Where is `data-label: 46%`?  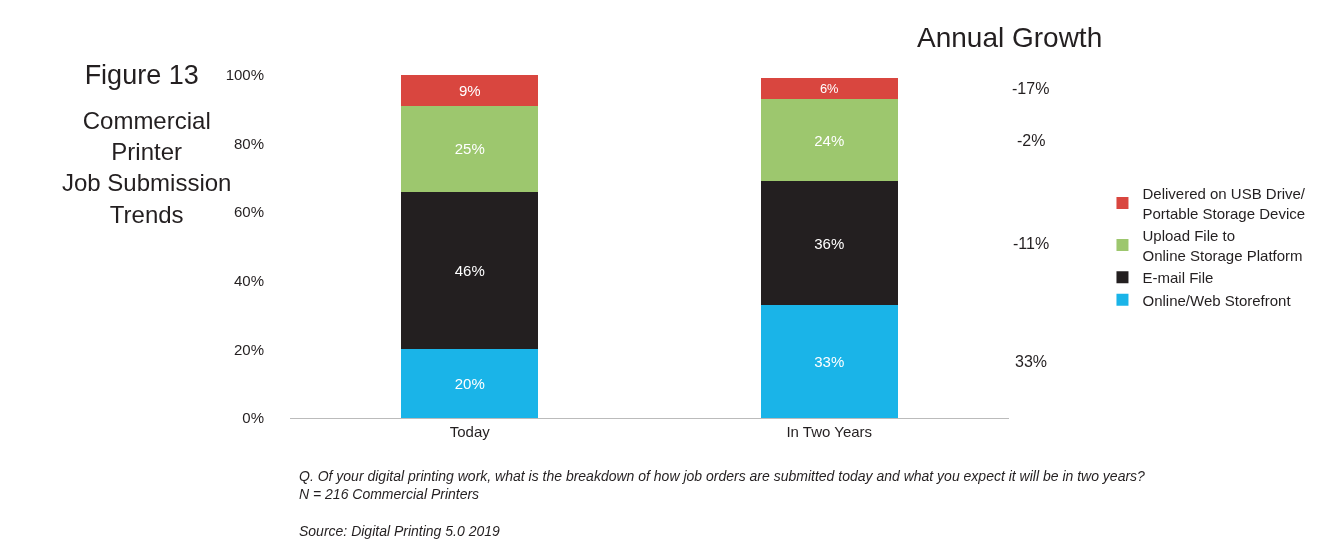 data-label: 46% is located at coordinates (469, 271).